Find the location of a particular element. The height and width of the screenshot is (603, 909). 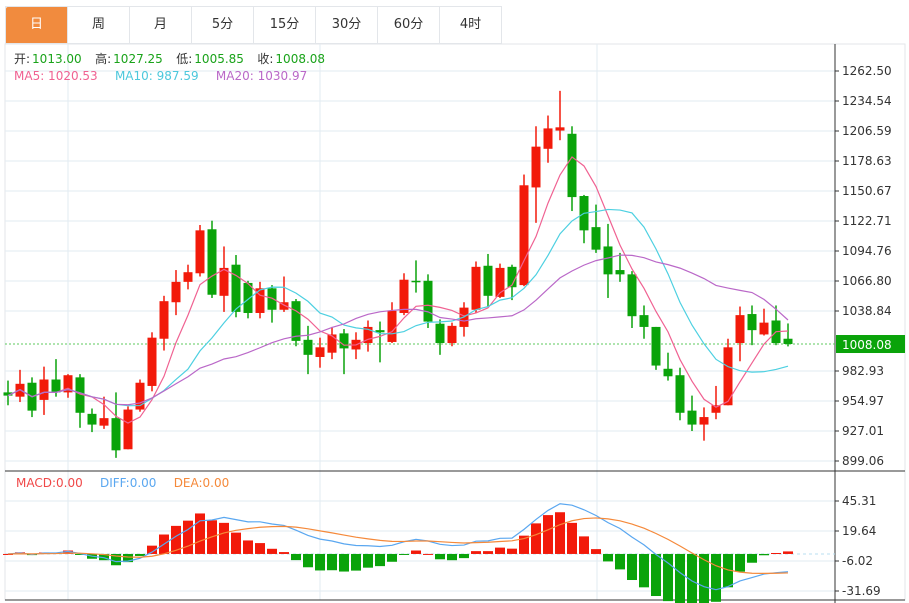

diff-value: DIFF:0.00 is located at coordinates (128, 483).